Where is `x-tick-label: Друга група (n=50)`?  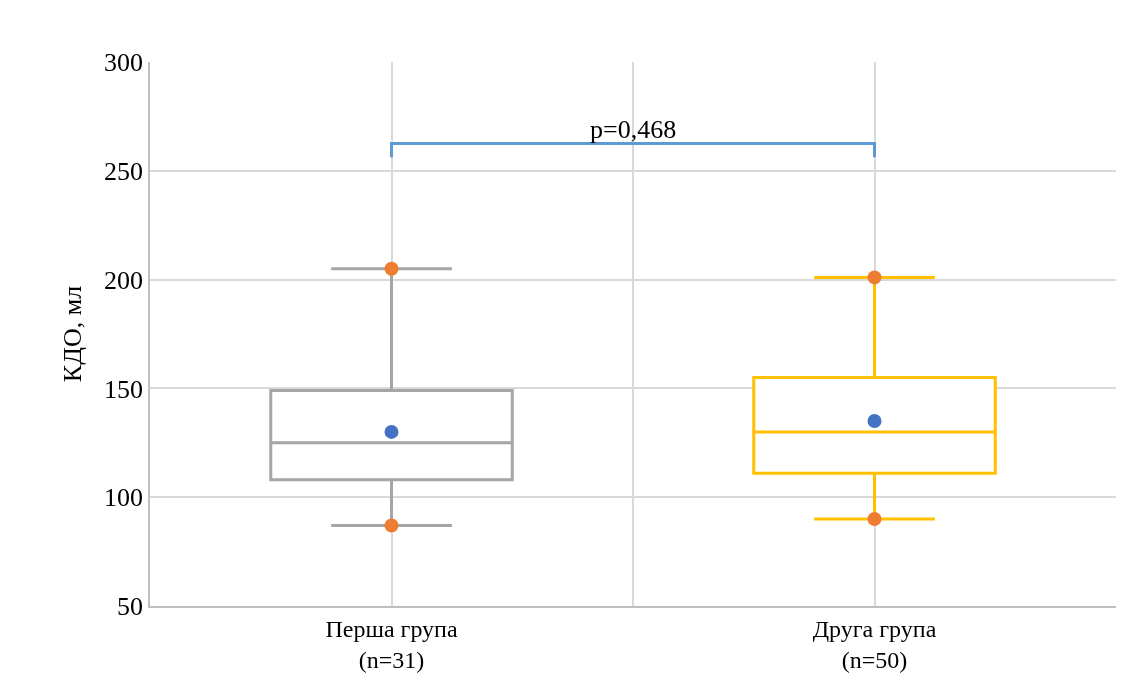
x-tick-label: Друга група (n=50) is located at coordinates (874, 644).